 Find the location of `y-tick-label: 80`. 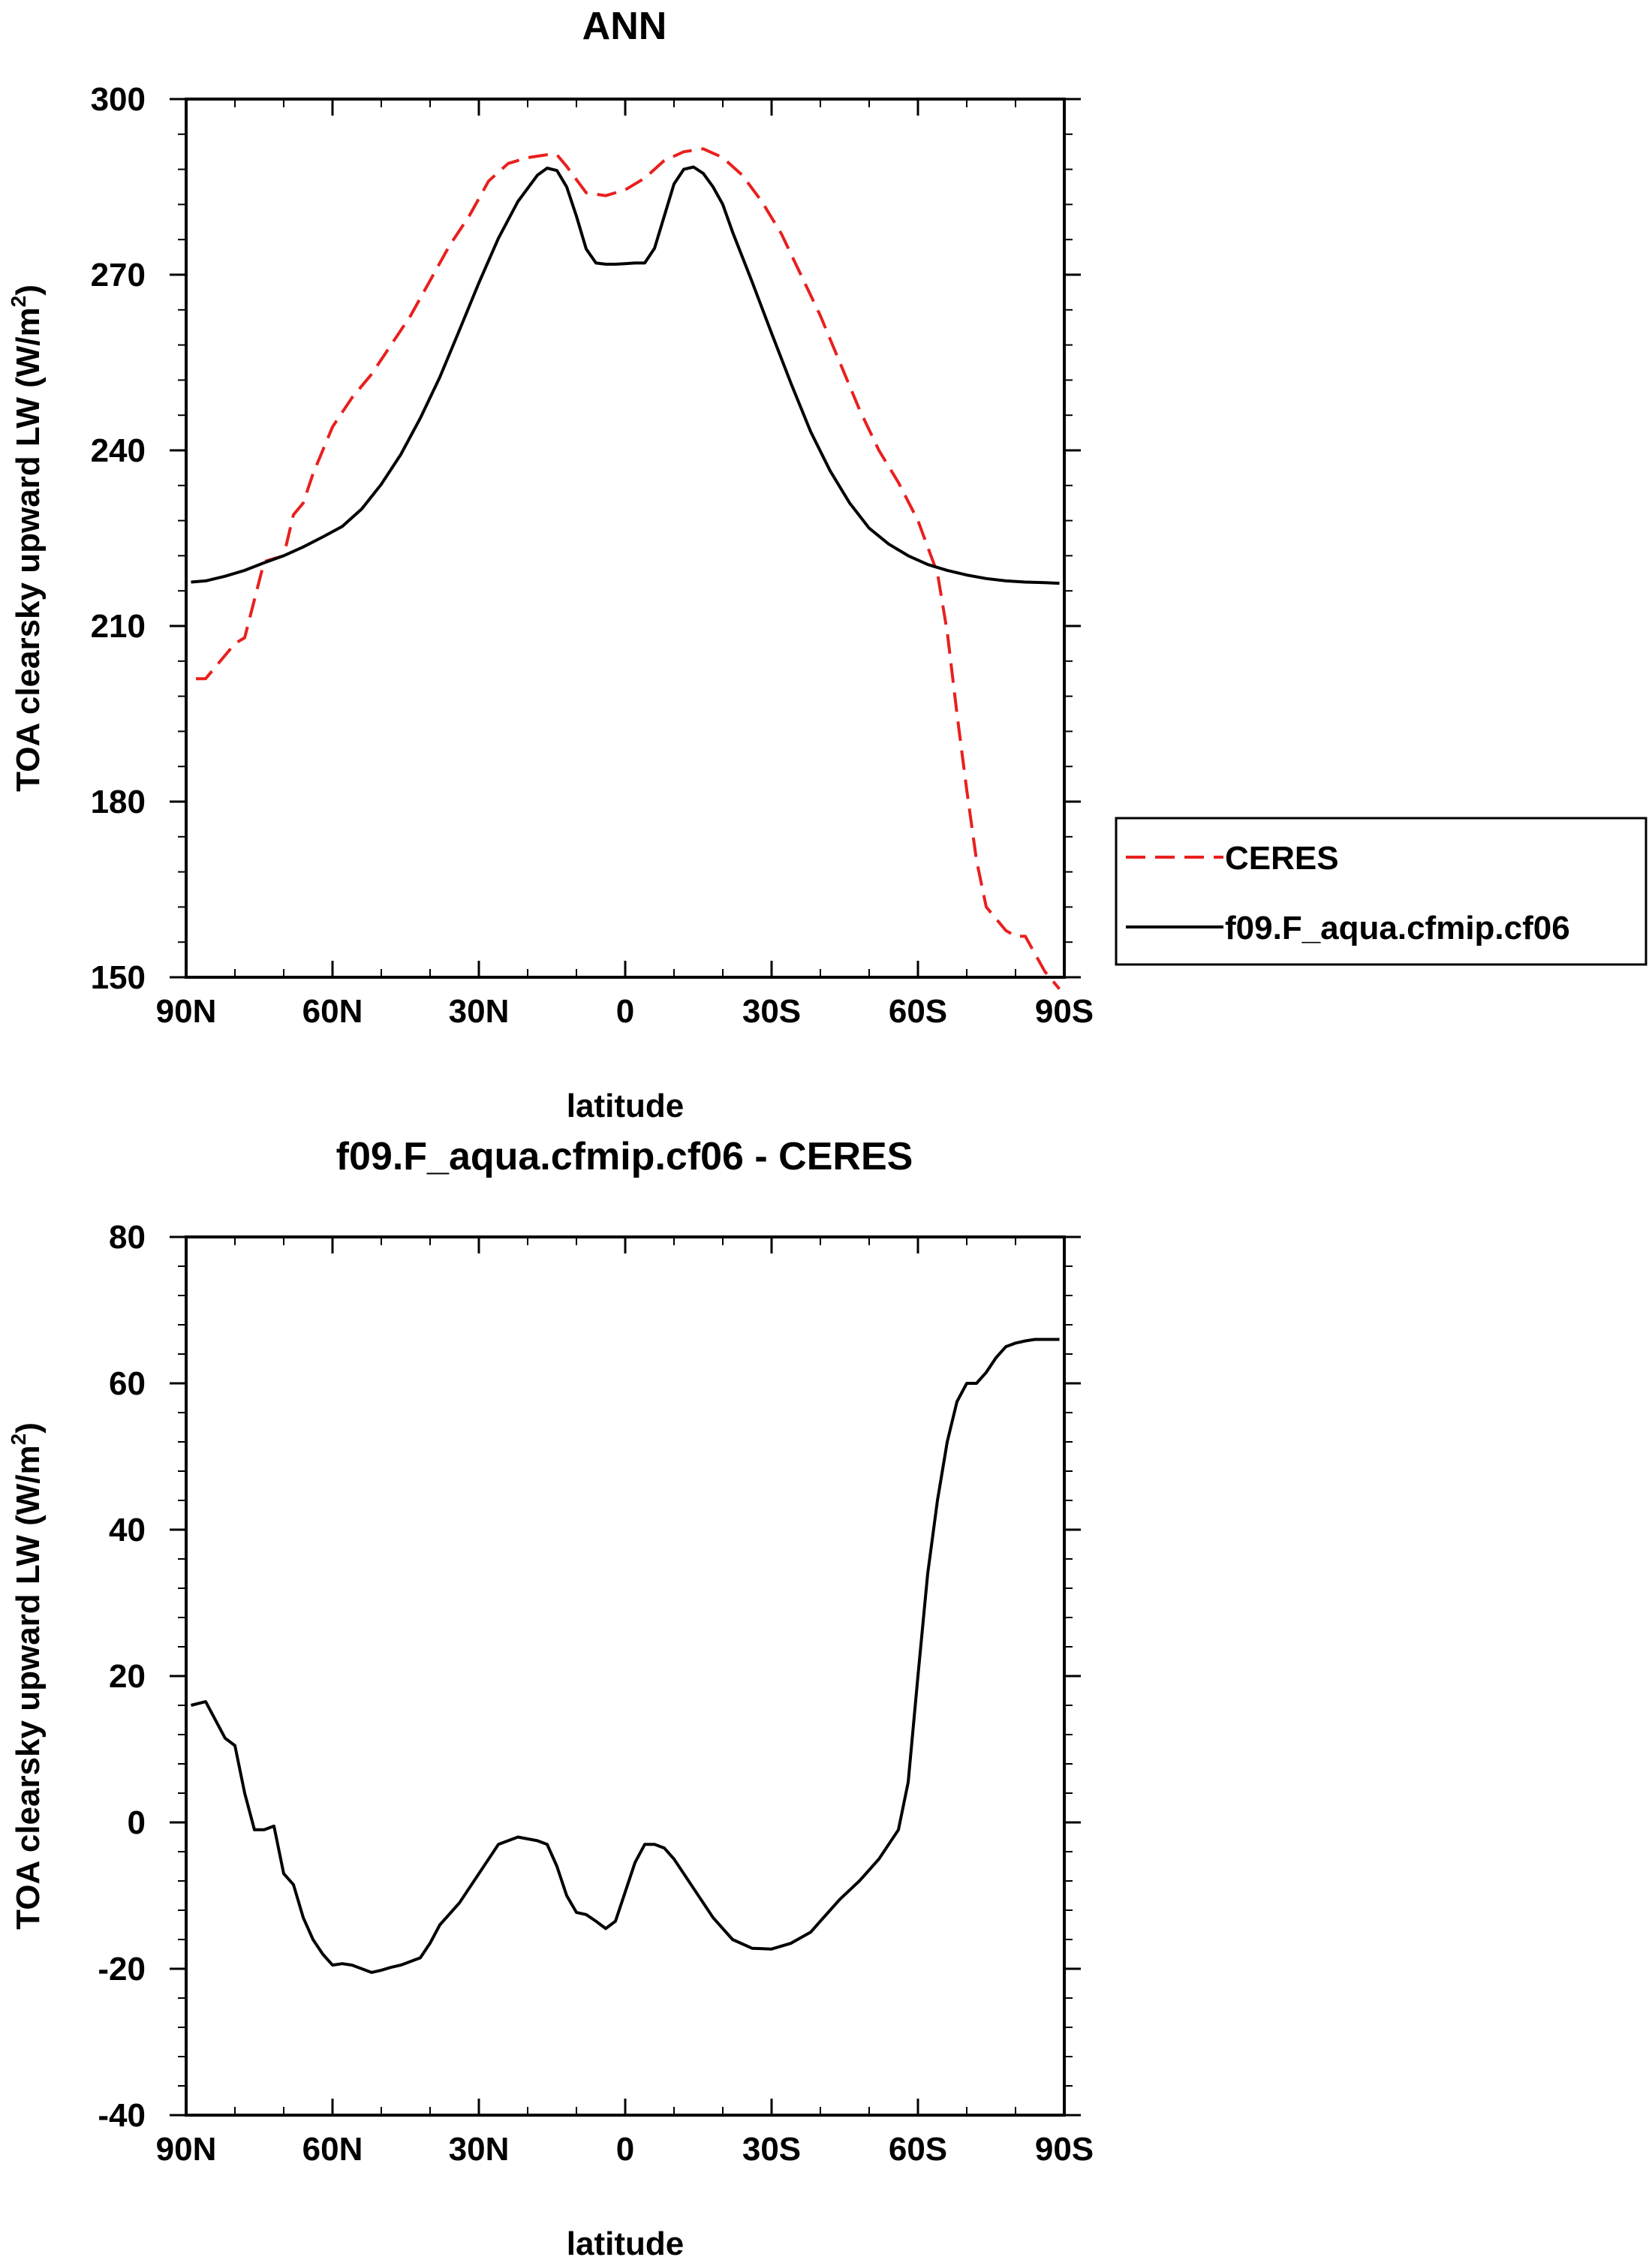

y-tick-label: 80 is located at coordinates (127, 1237).